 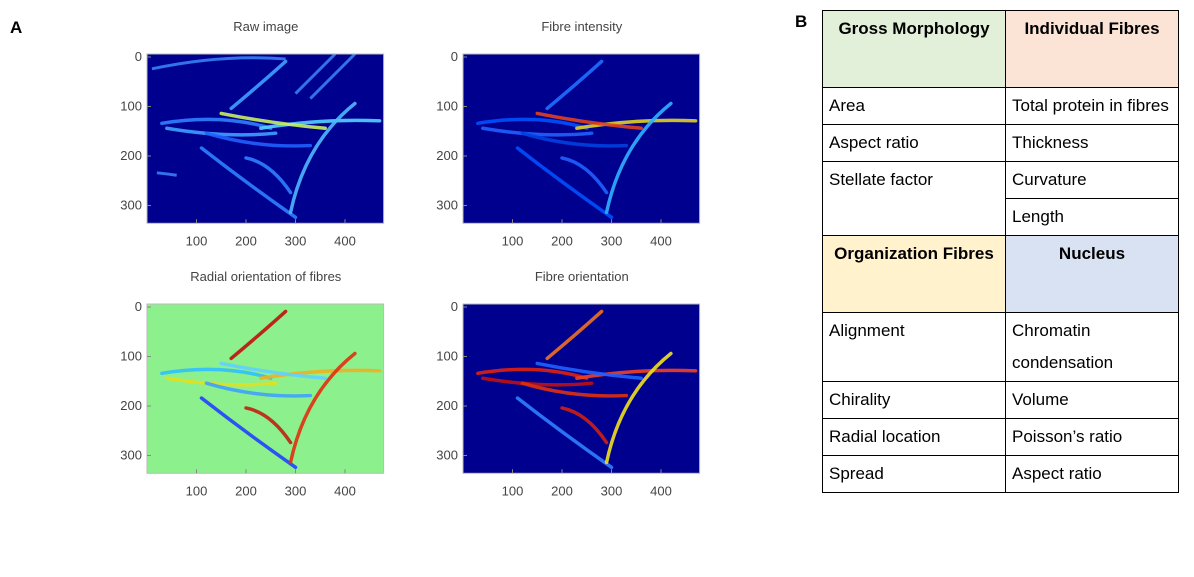 I want to click on table-cell: Individual Fibres, so click(x=1092, y=49).